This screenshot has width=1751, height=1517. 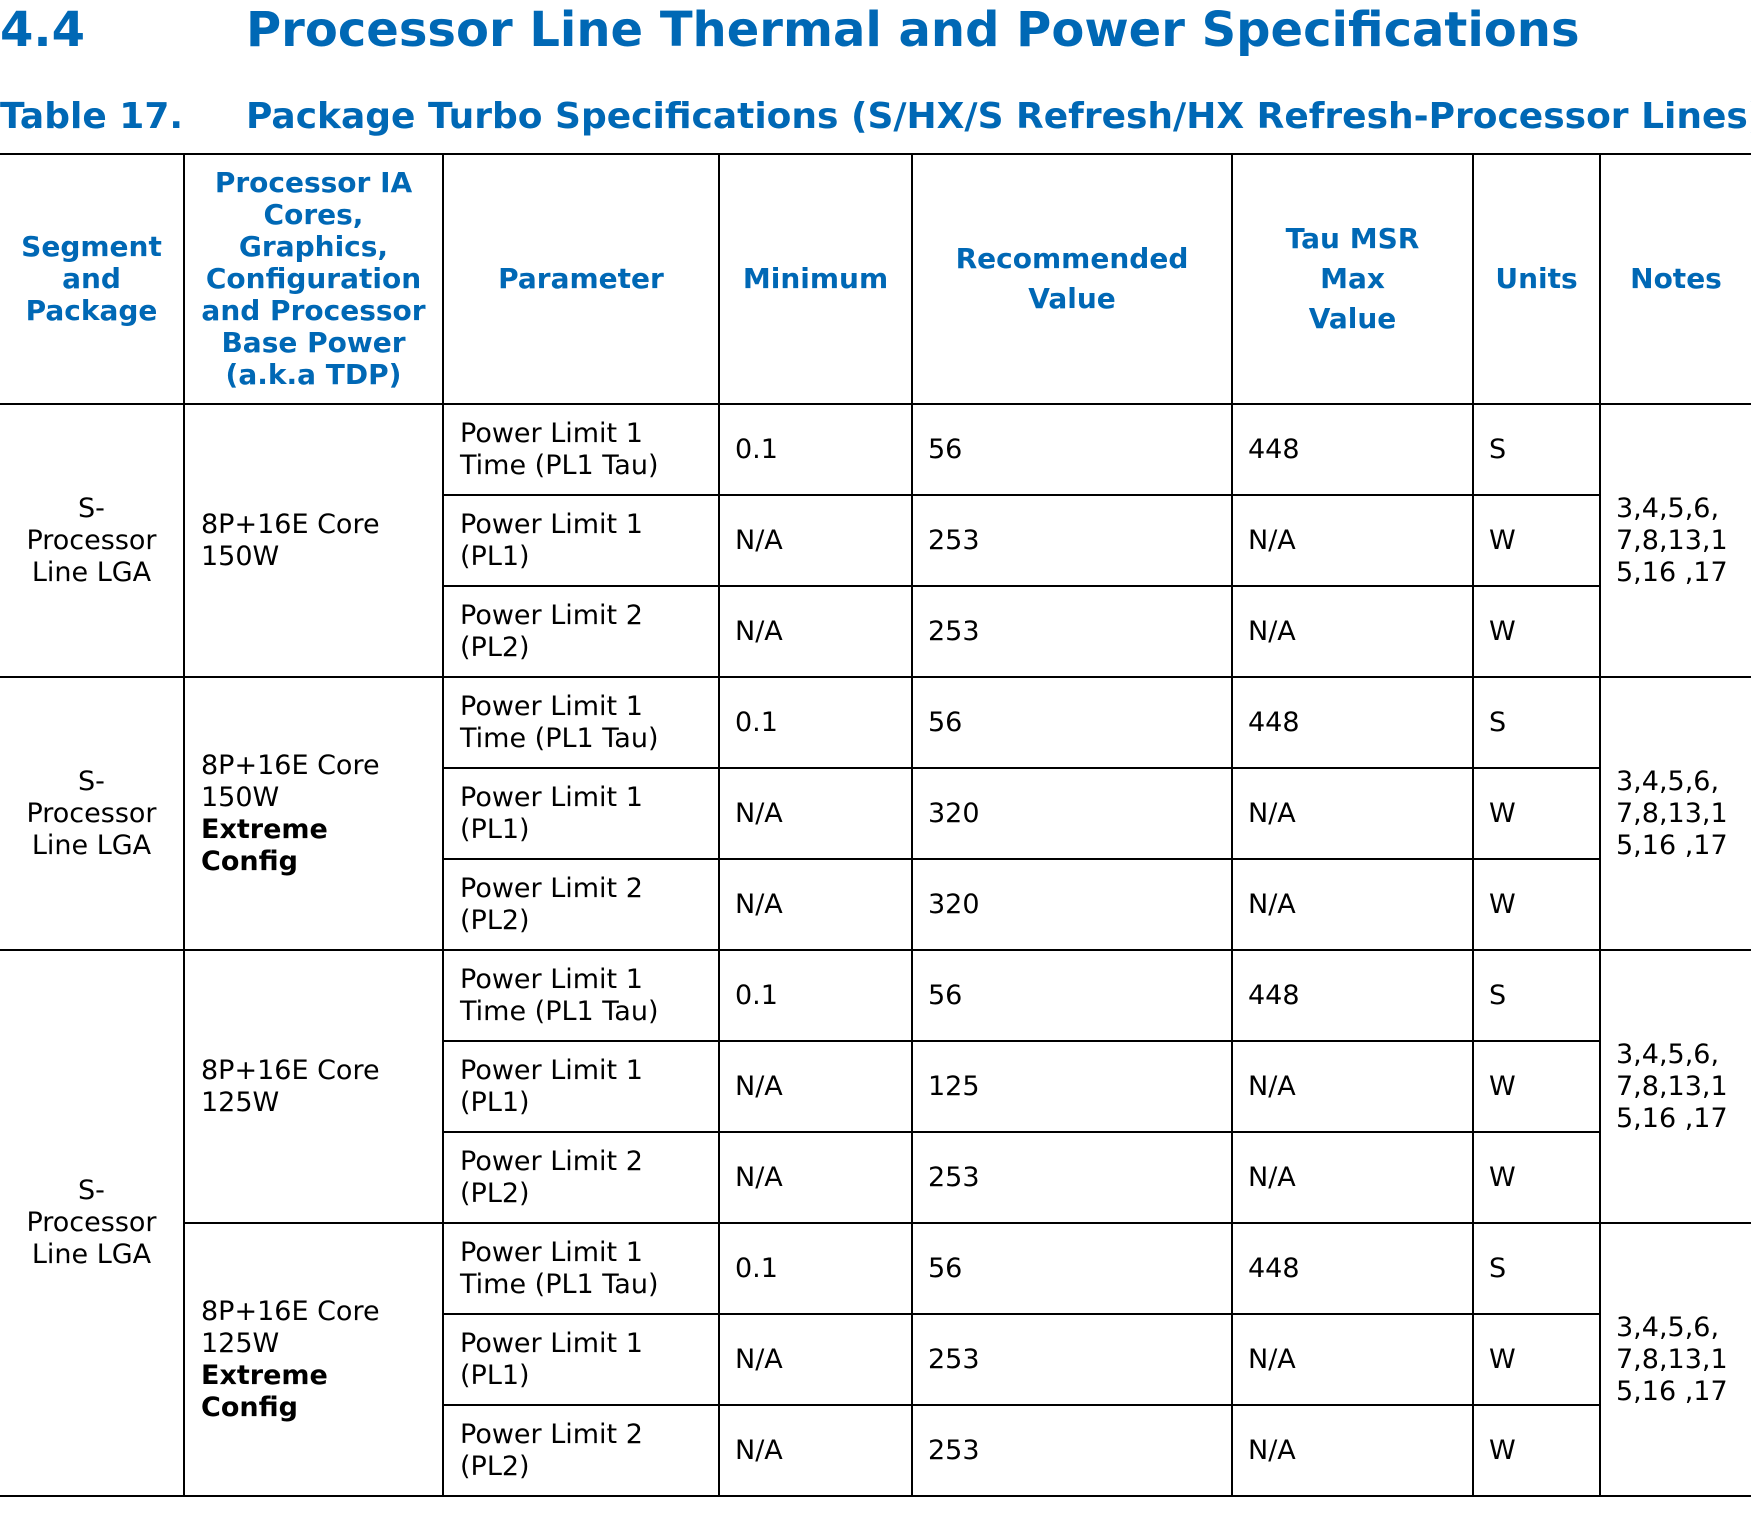 I want to click on table-label: Table 17., so click(x=92, y=116).